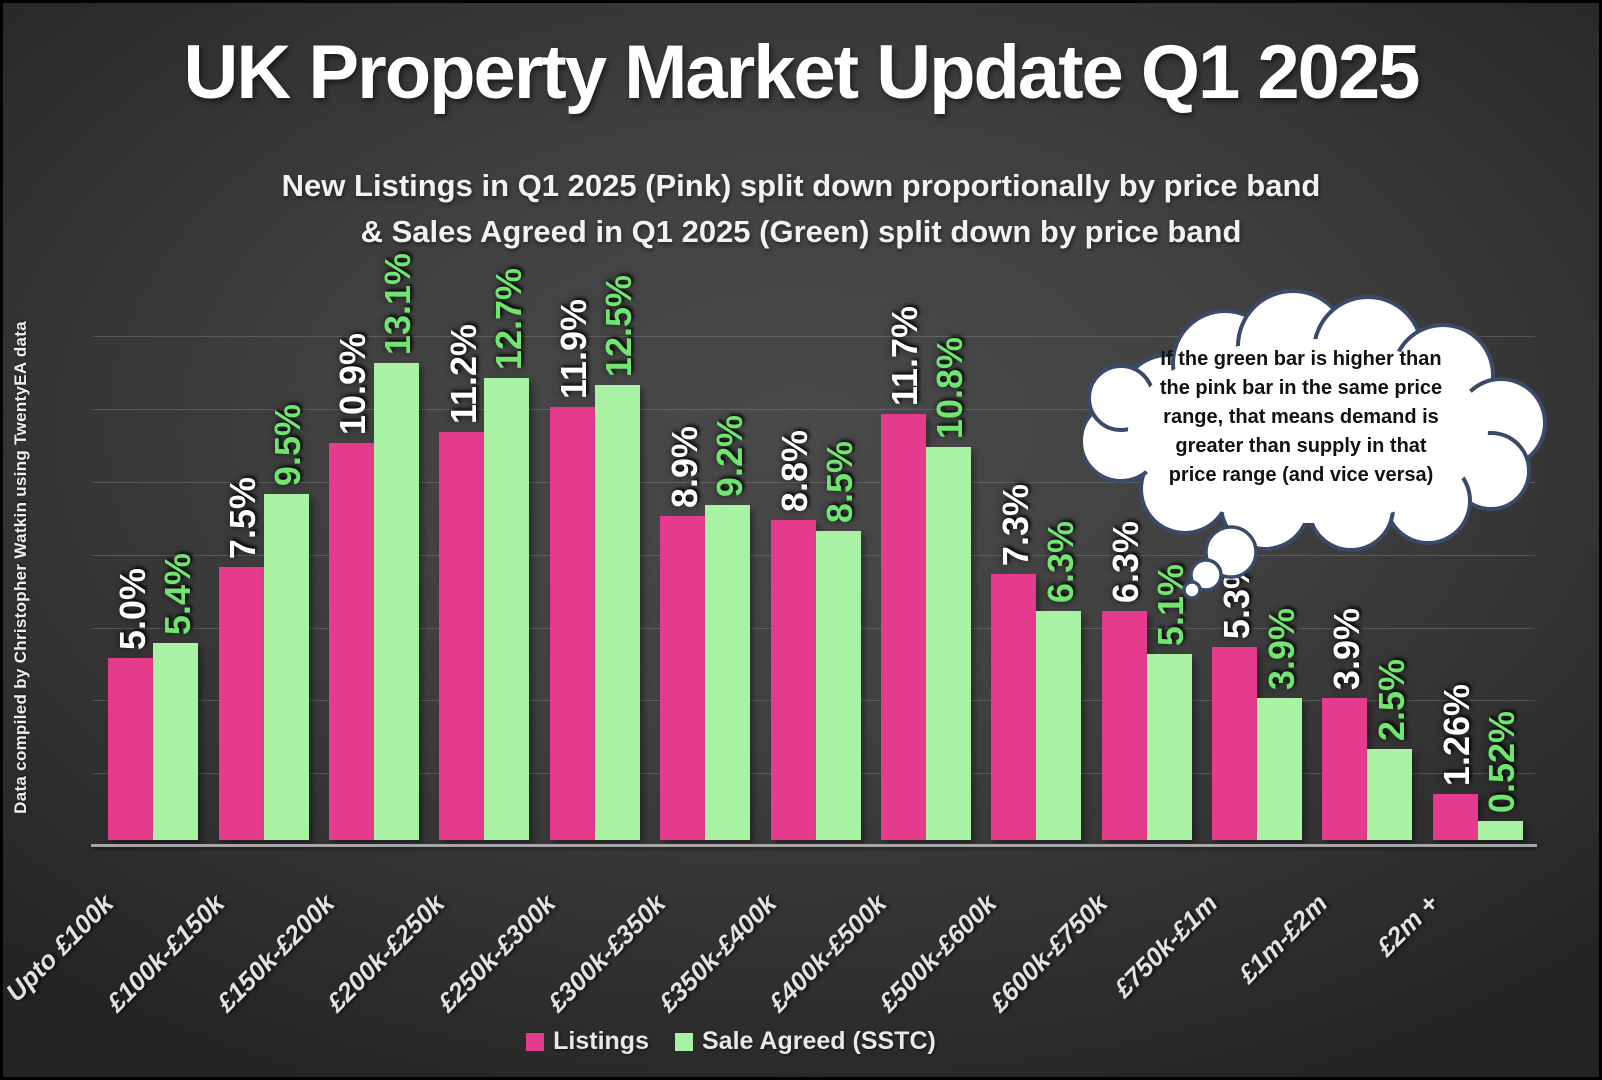 The height and width of the screenshot is (1080, 1602). I want to click on bar-value-label: 8.5%, so click(839, 481).